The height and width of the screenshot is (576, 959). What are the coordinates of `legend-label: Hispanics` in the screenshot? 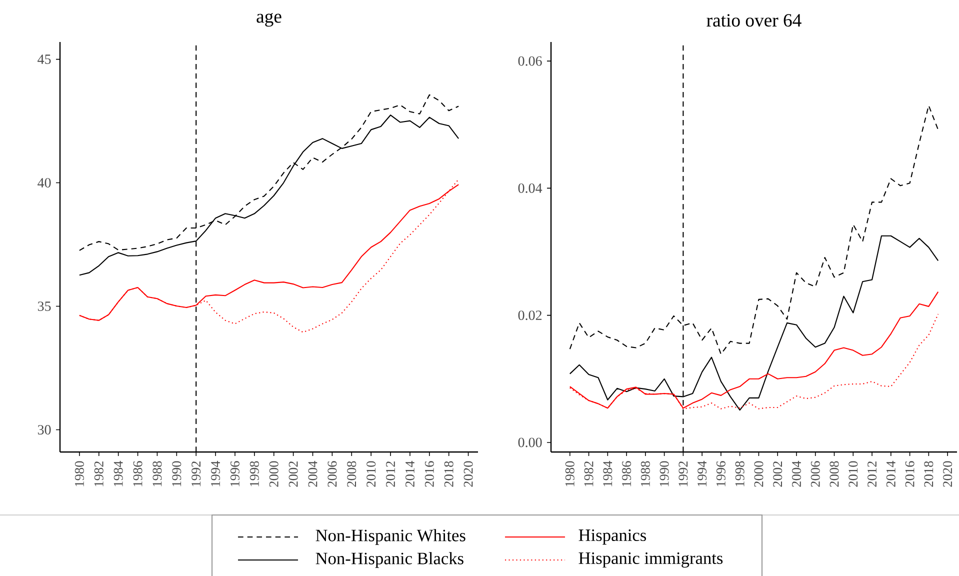 It's located at (612, 537).